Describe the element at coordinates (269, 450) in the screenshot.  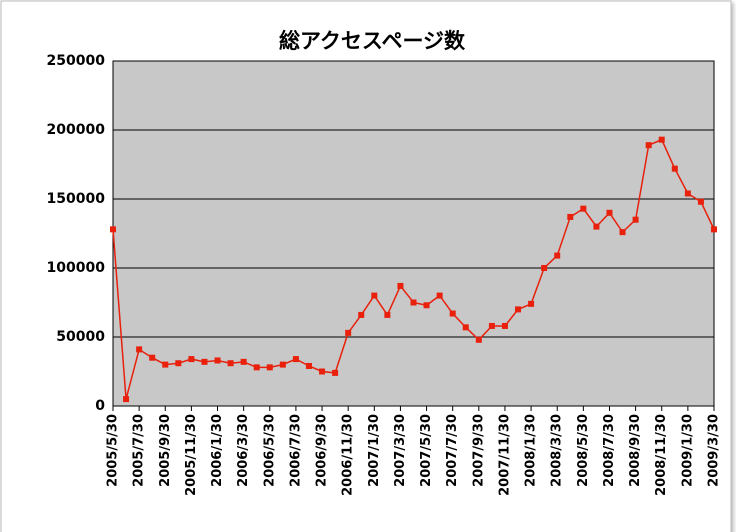
I see `x-tick-label: 2006/5/30` at that location.